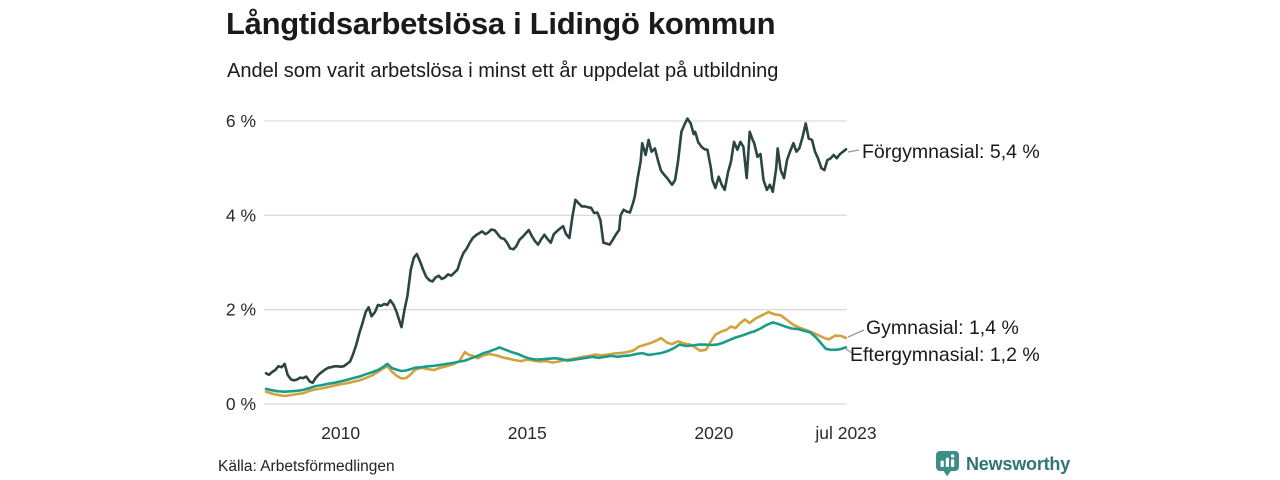 The image size is (1280, 480). I want to click on series-end-label-gymnasial: Gymnasial: 1,4 %, so click(942, 328).